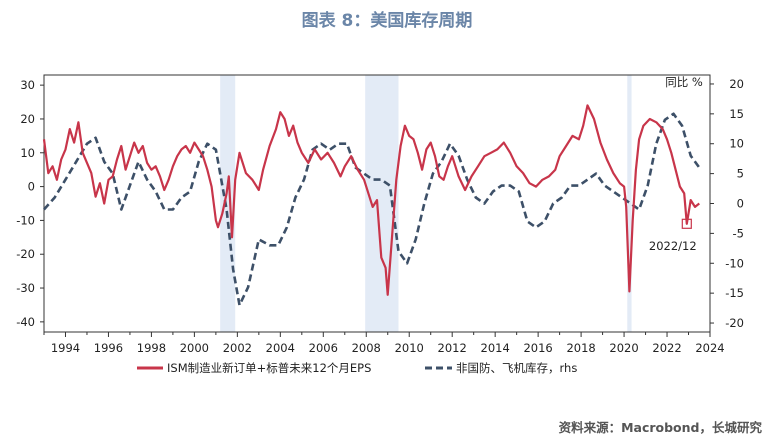 The image size is (774, 446). Describe the element at coordinates (27, 119) in the screenshot. I see `left-tick-label: 20` at that location.